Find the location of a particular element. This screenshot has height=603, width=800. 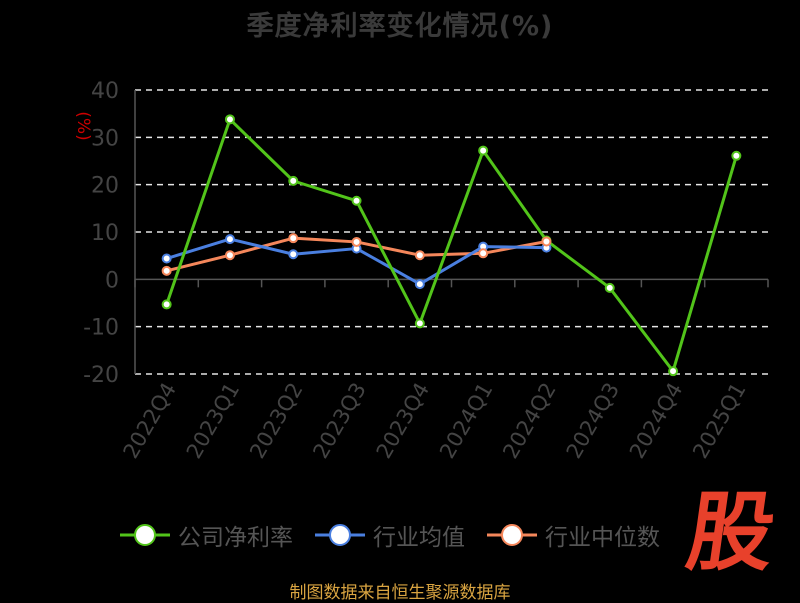

legend-item: 行业均值 is located at coordinates (390, 535).